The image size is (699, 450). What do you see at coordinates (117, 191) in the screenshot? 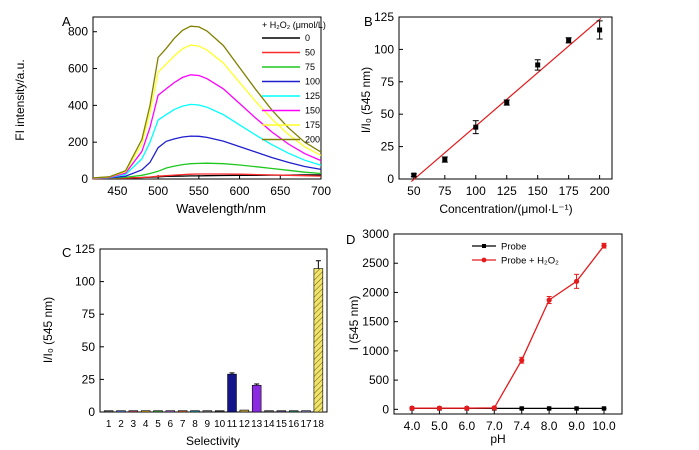
I see `panel-a-x-tick-label: 450` at bounding box center [117, 191].